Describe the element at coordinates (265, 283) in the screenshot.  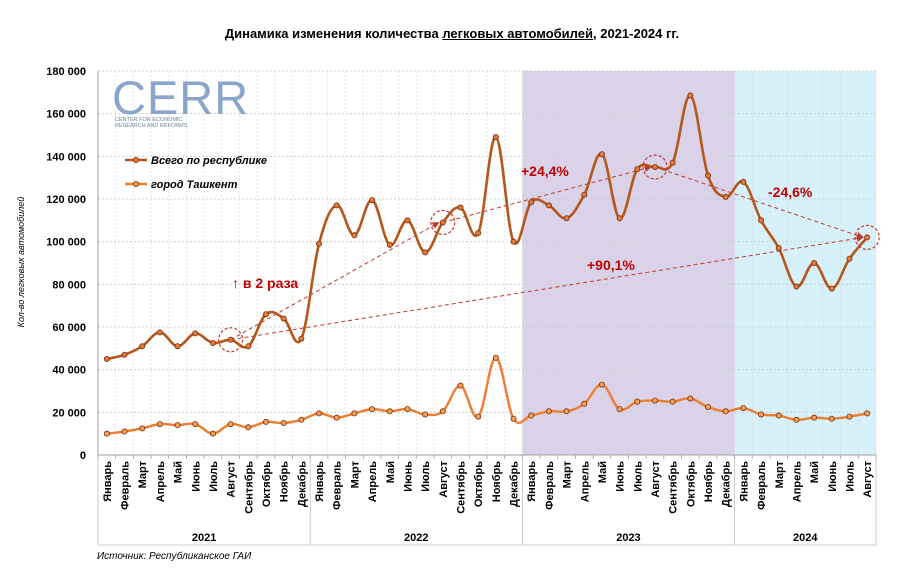
I see `annotation-label: ↑ в 2 раза` at that location.